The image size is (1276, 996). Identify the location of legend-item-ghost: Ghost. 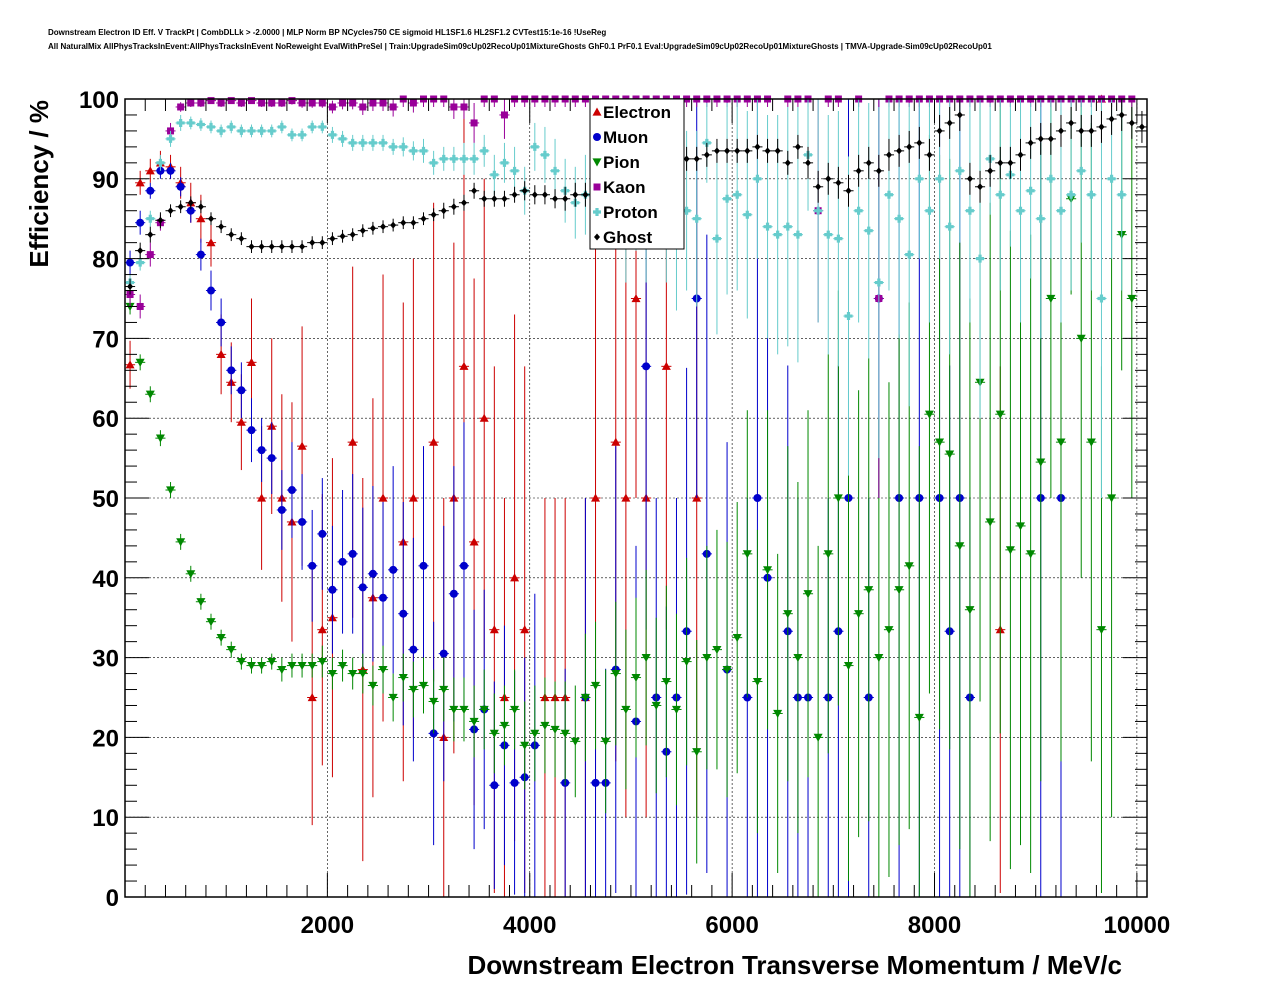
(623, 237).